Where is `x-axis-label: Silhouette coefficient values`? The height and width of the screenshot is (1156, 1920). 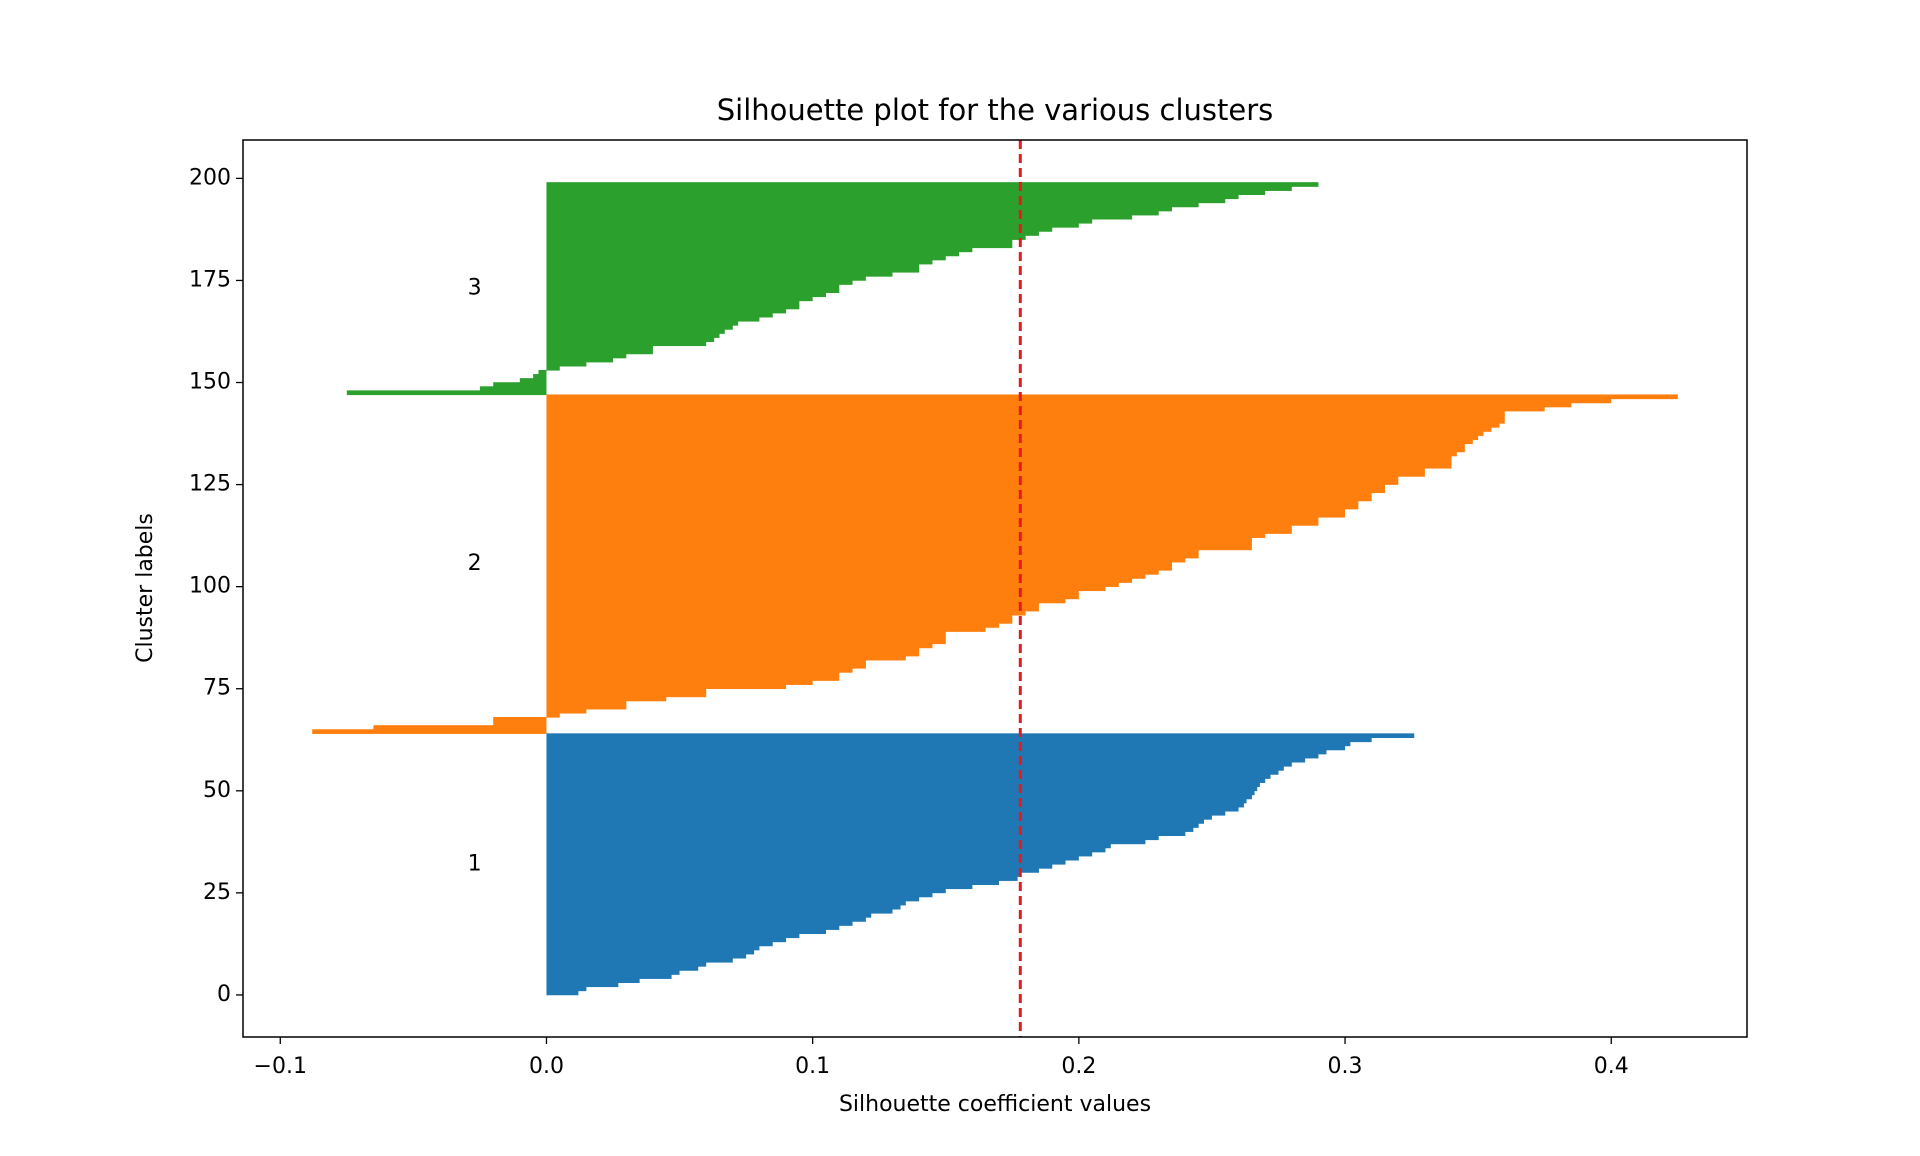
x-axis-label: Silhouette coefficient values is located at coordinates (995, 1104).